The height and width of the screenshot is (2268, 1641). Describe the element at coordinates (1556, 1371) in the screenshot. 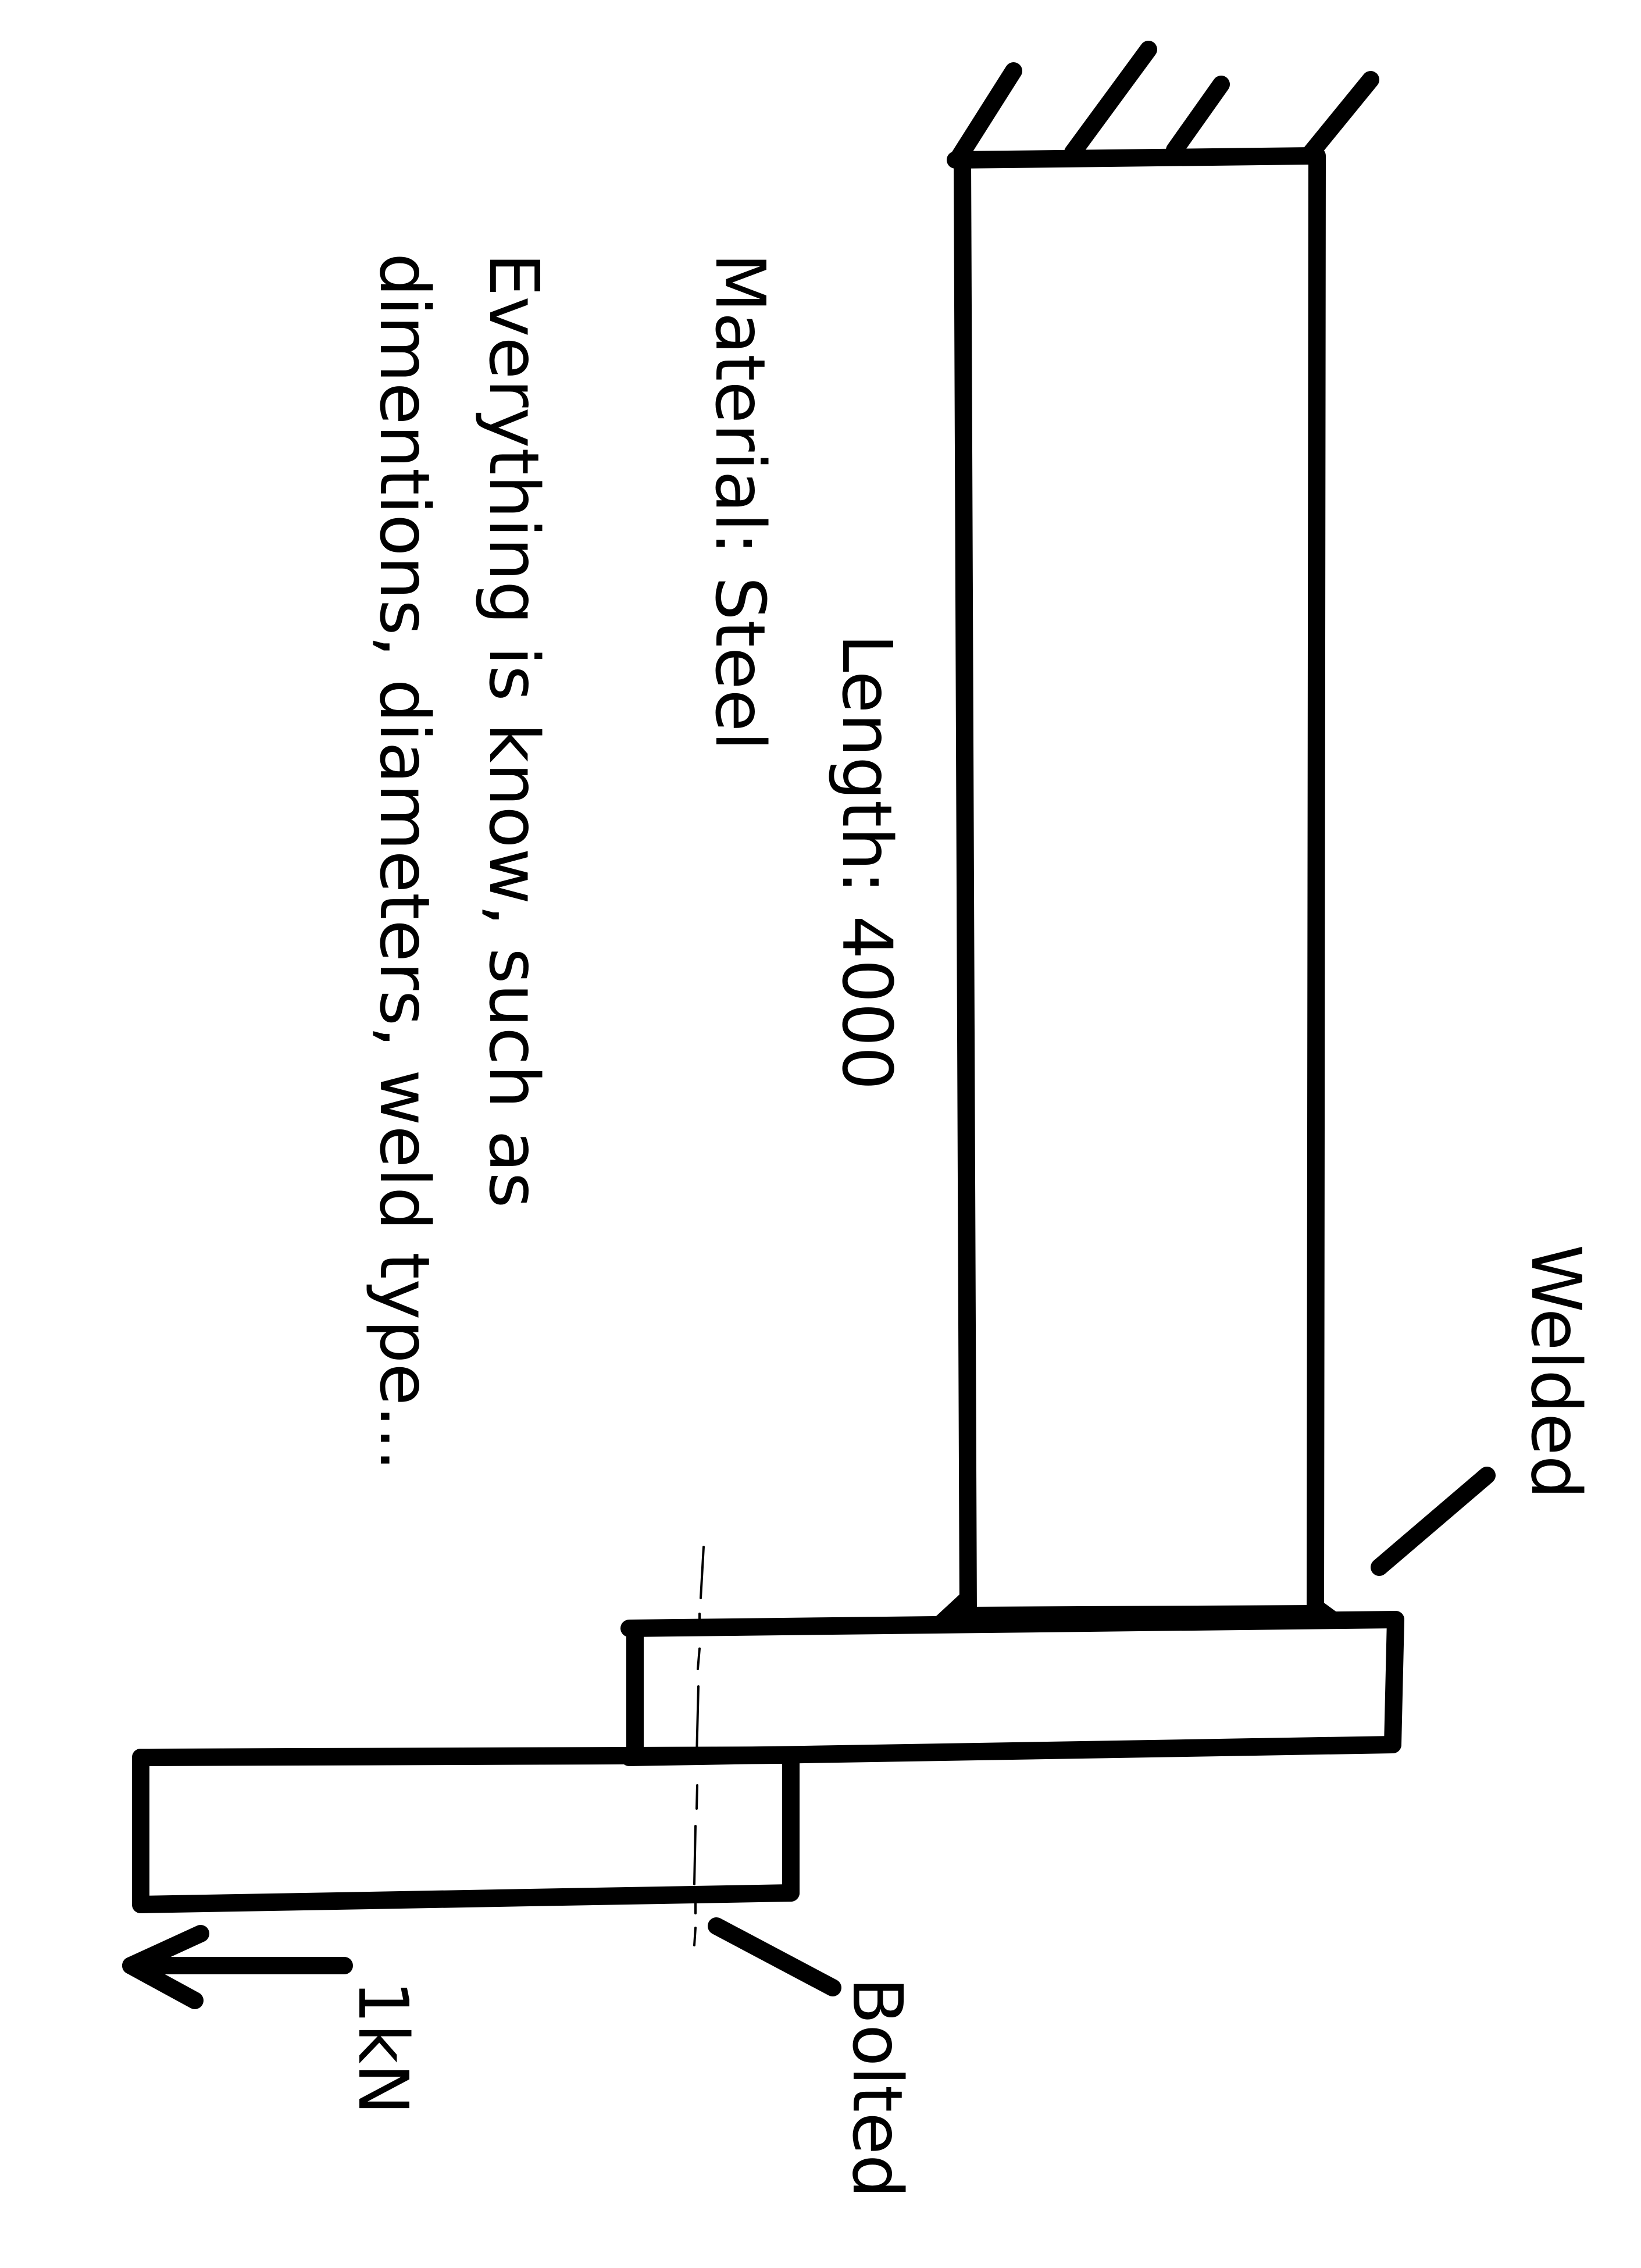

I see `welded-label: Welded` at that location.